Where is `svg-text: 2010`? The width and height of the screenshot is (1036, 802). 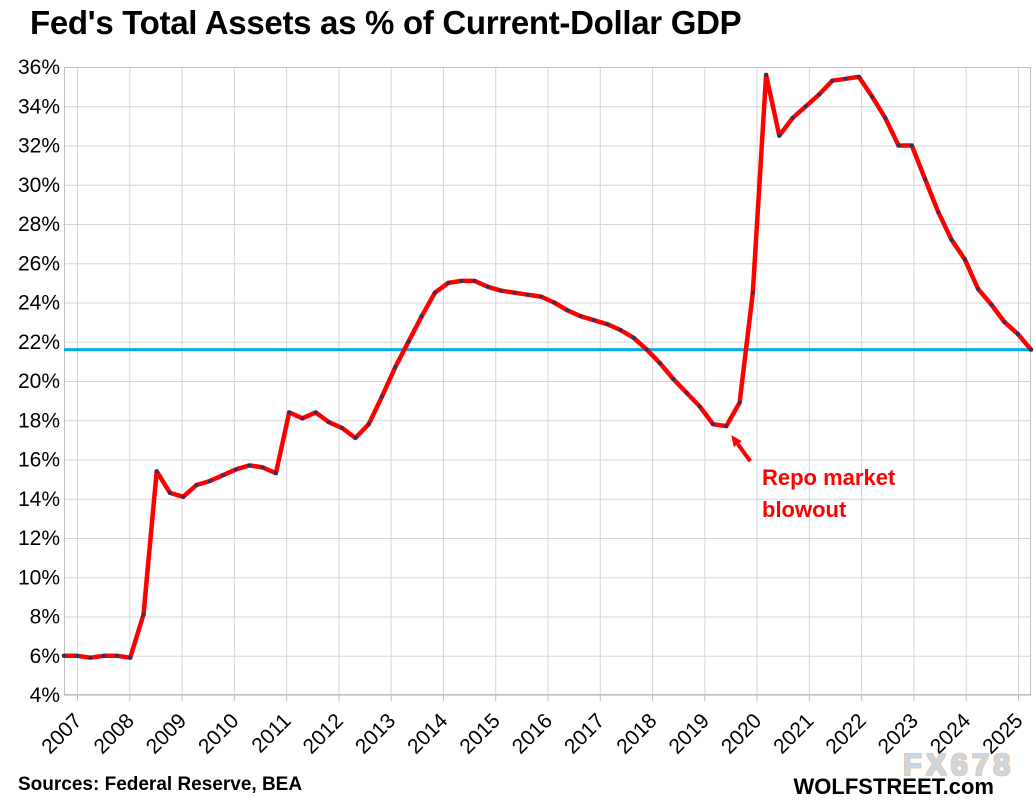 svg-text: 2010 is located at coordinates (218, 733).